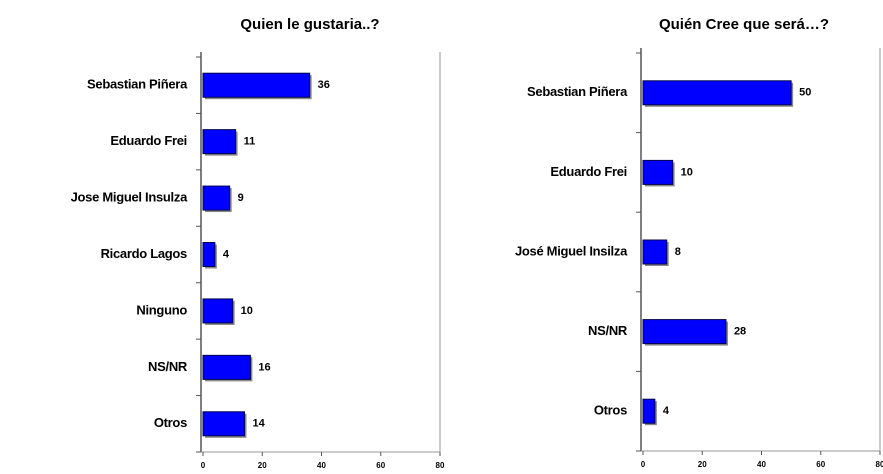 The image size is (883, 474). Describe the element at coordinates (324, 85) in the screenshot. I see `value-label: 36` at that location.